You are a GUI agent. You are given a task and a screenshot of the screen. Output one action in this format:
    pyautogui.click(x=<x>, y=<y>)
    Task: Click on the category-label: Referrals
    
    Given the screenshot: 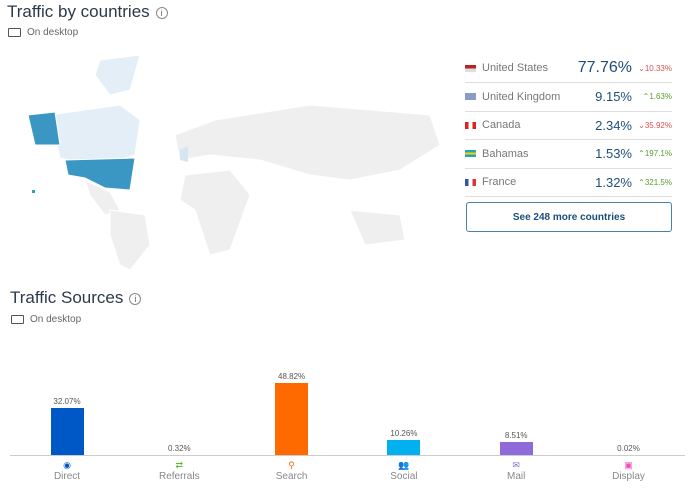 What is the action you would take?
    pyautogui.click(x=179, y=476)
    